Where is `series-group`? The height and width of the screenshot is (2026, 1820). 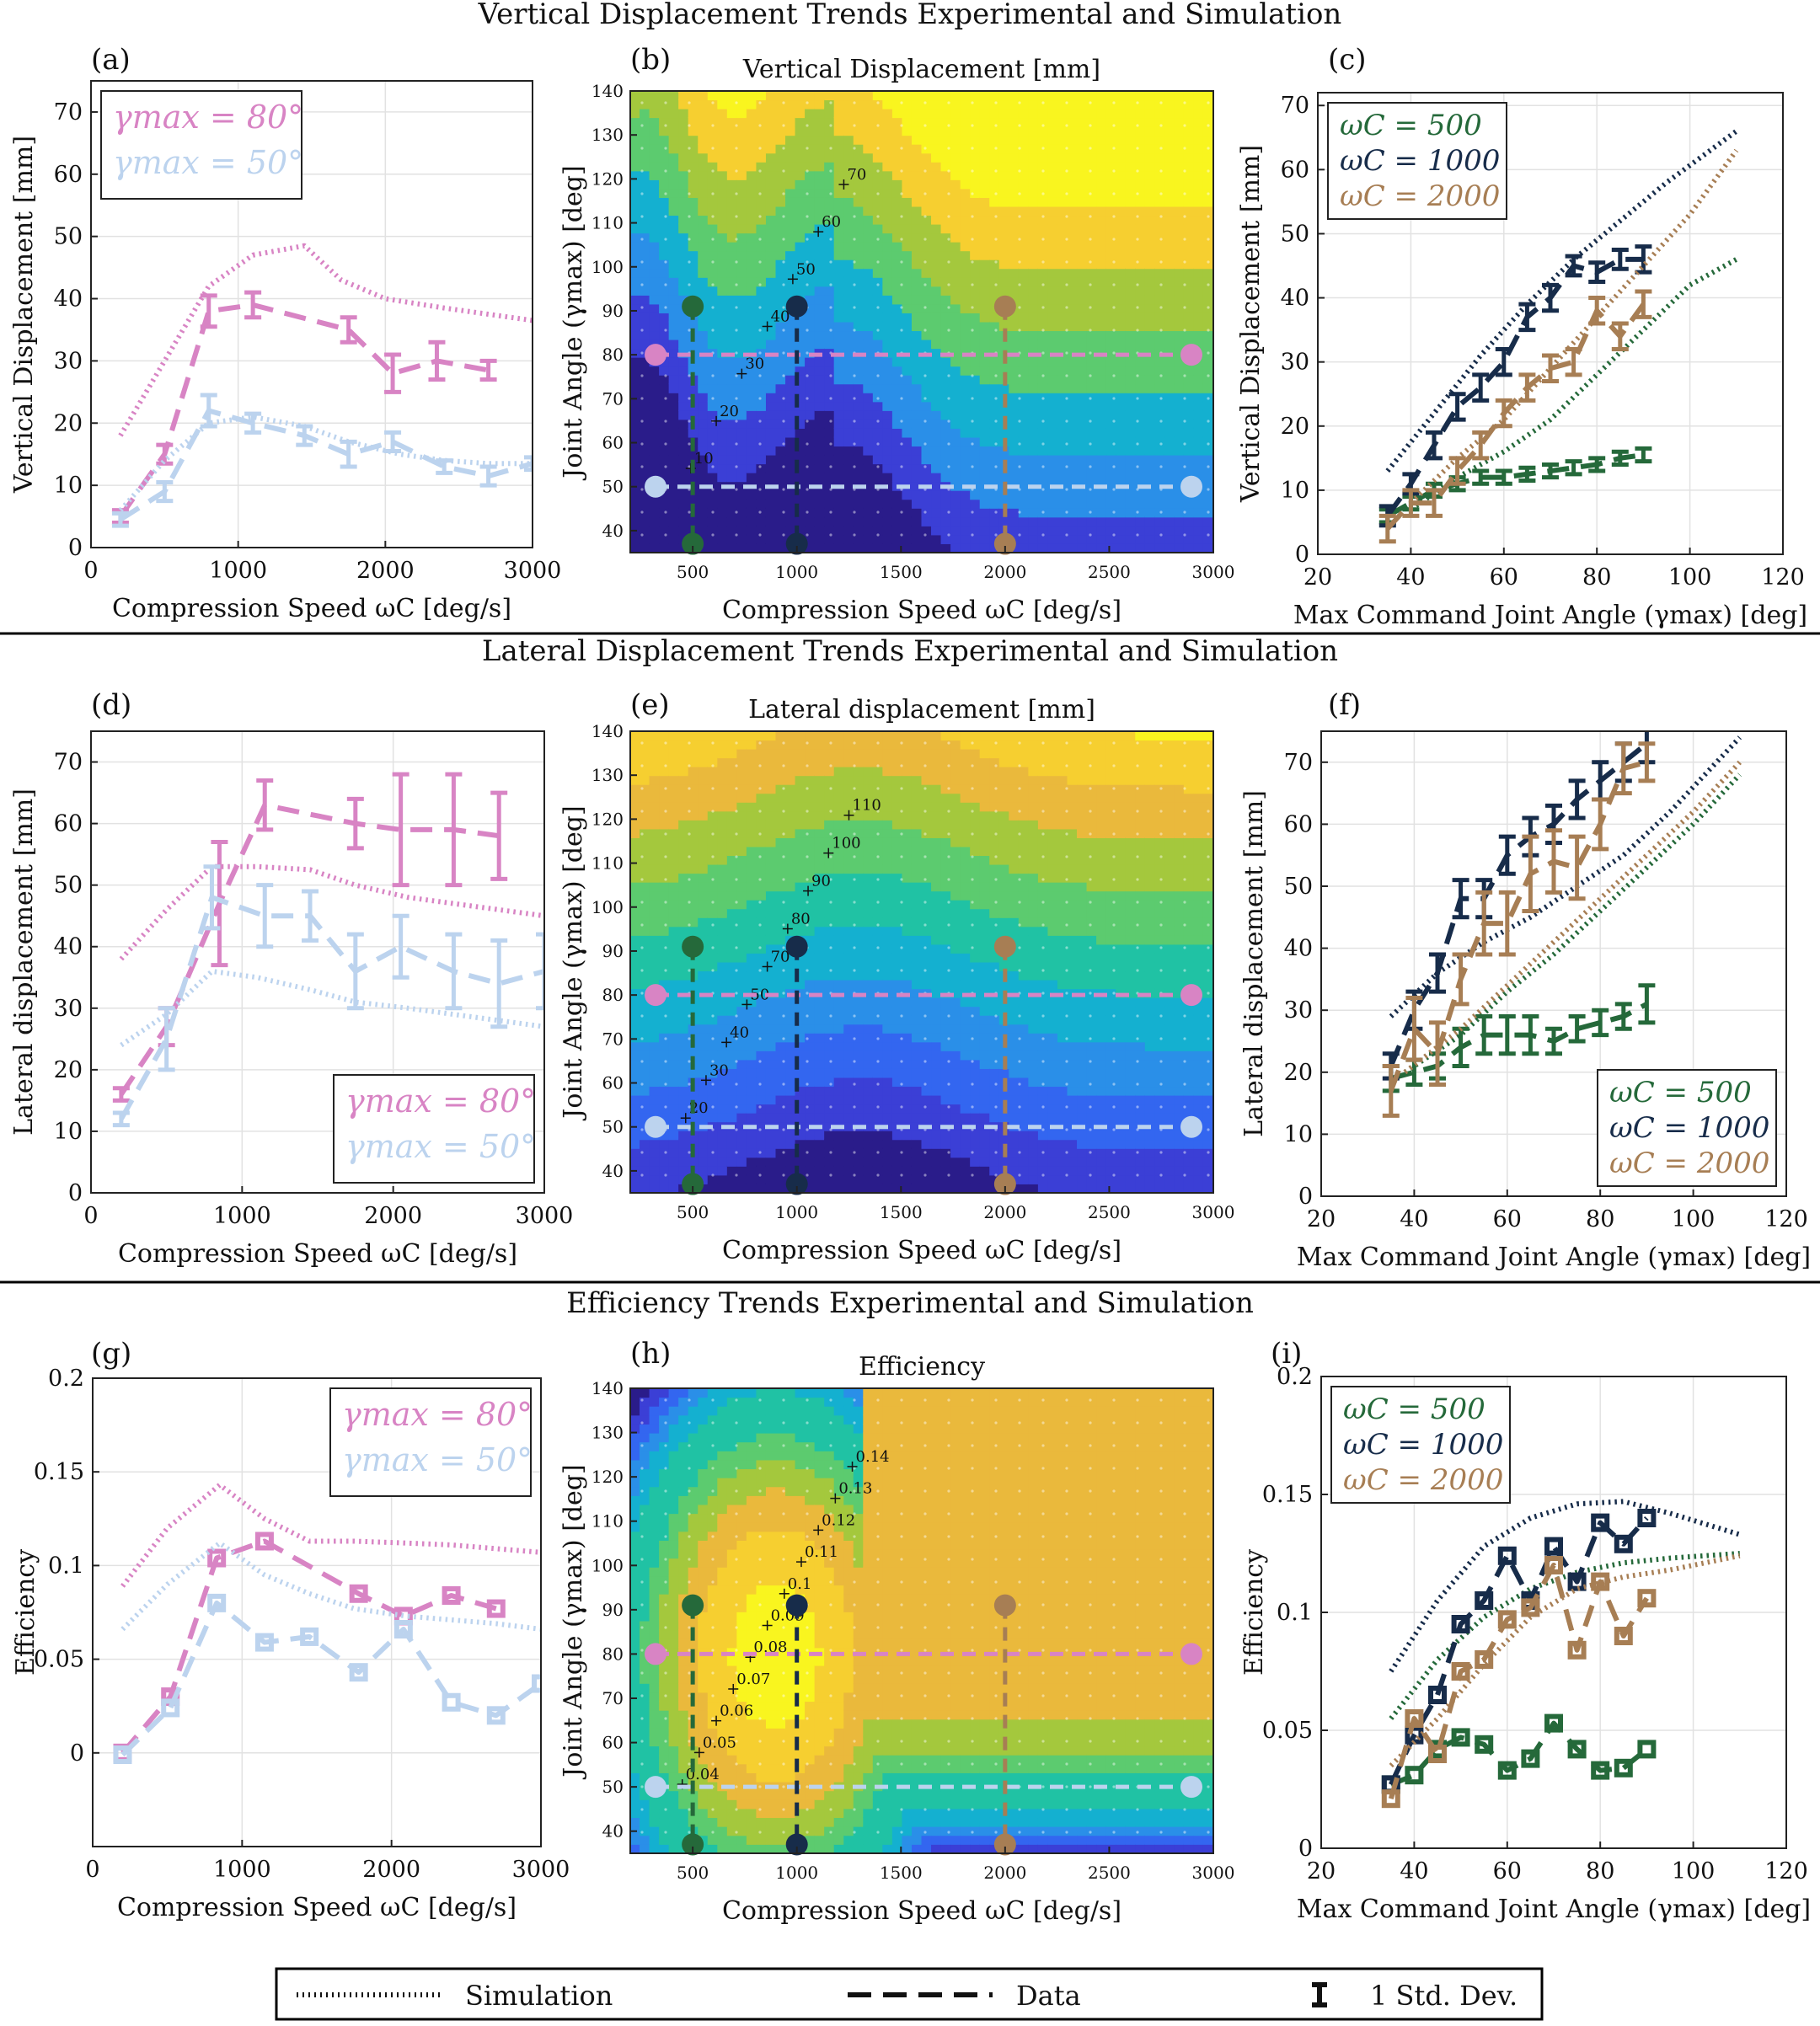
series-group is located at coordinates (328, 950).